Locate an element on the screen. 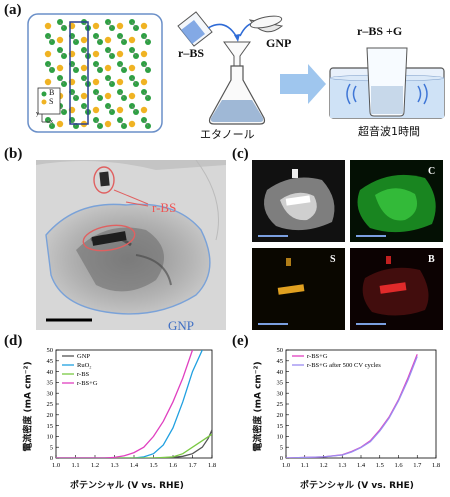 The width and height of the screenshot is (450, 497). map-c-label: C is located at coordinates (432, 171).